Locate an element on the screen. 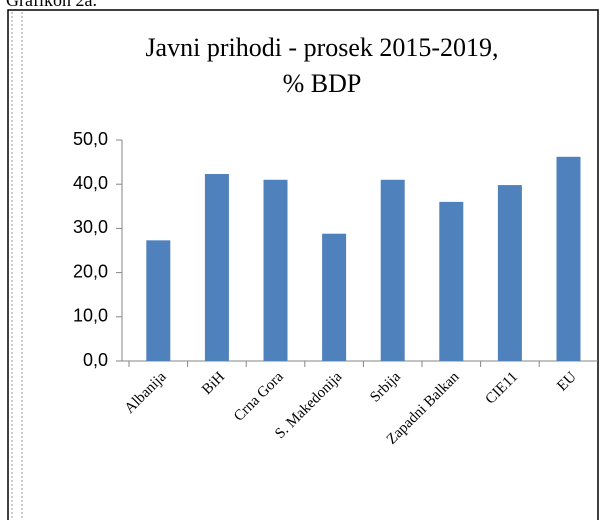 This screenshot has height=520, width=601. y-tick-label: 30,0 is located at coordinates (90, 227).